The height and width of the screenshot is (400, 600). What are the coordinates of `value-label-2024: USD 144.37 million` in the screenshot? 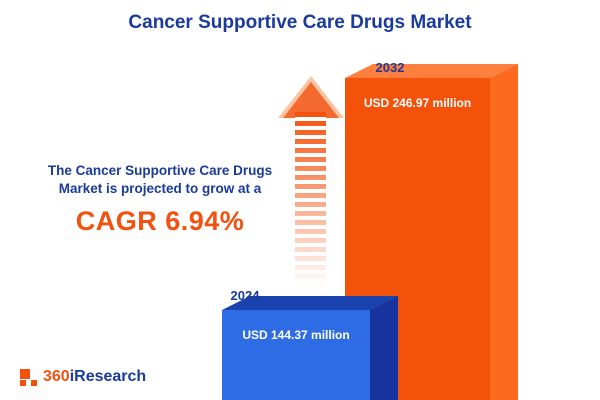 It's located at (296, 335).